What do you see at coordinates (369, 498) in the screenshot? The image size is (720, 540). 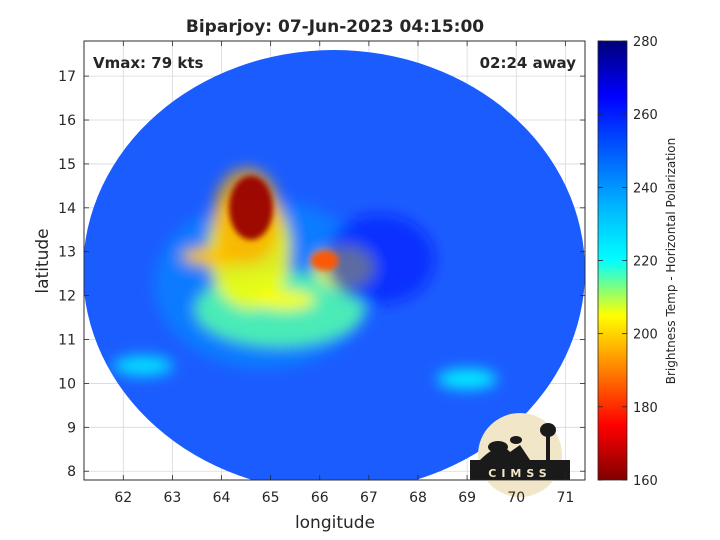 I see `x-tick-label: 67` at bounding box center [369, 498].